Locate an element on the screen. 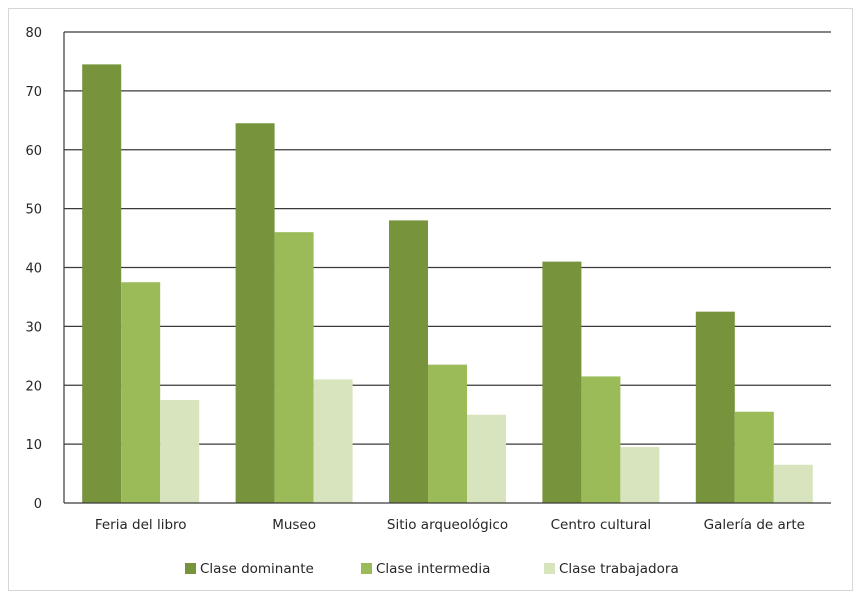 Image resolution: width=861 pixels, height=599 pixels. x-category-label: Sitio arqueológico is located at coordinates (447, 525).